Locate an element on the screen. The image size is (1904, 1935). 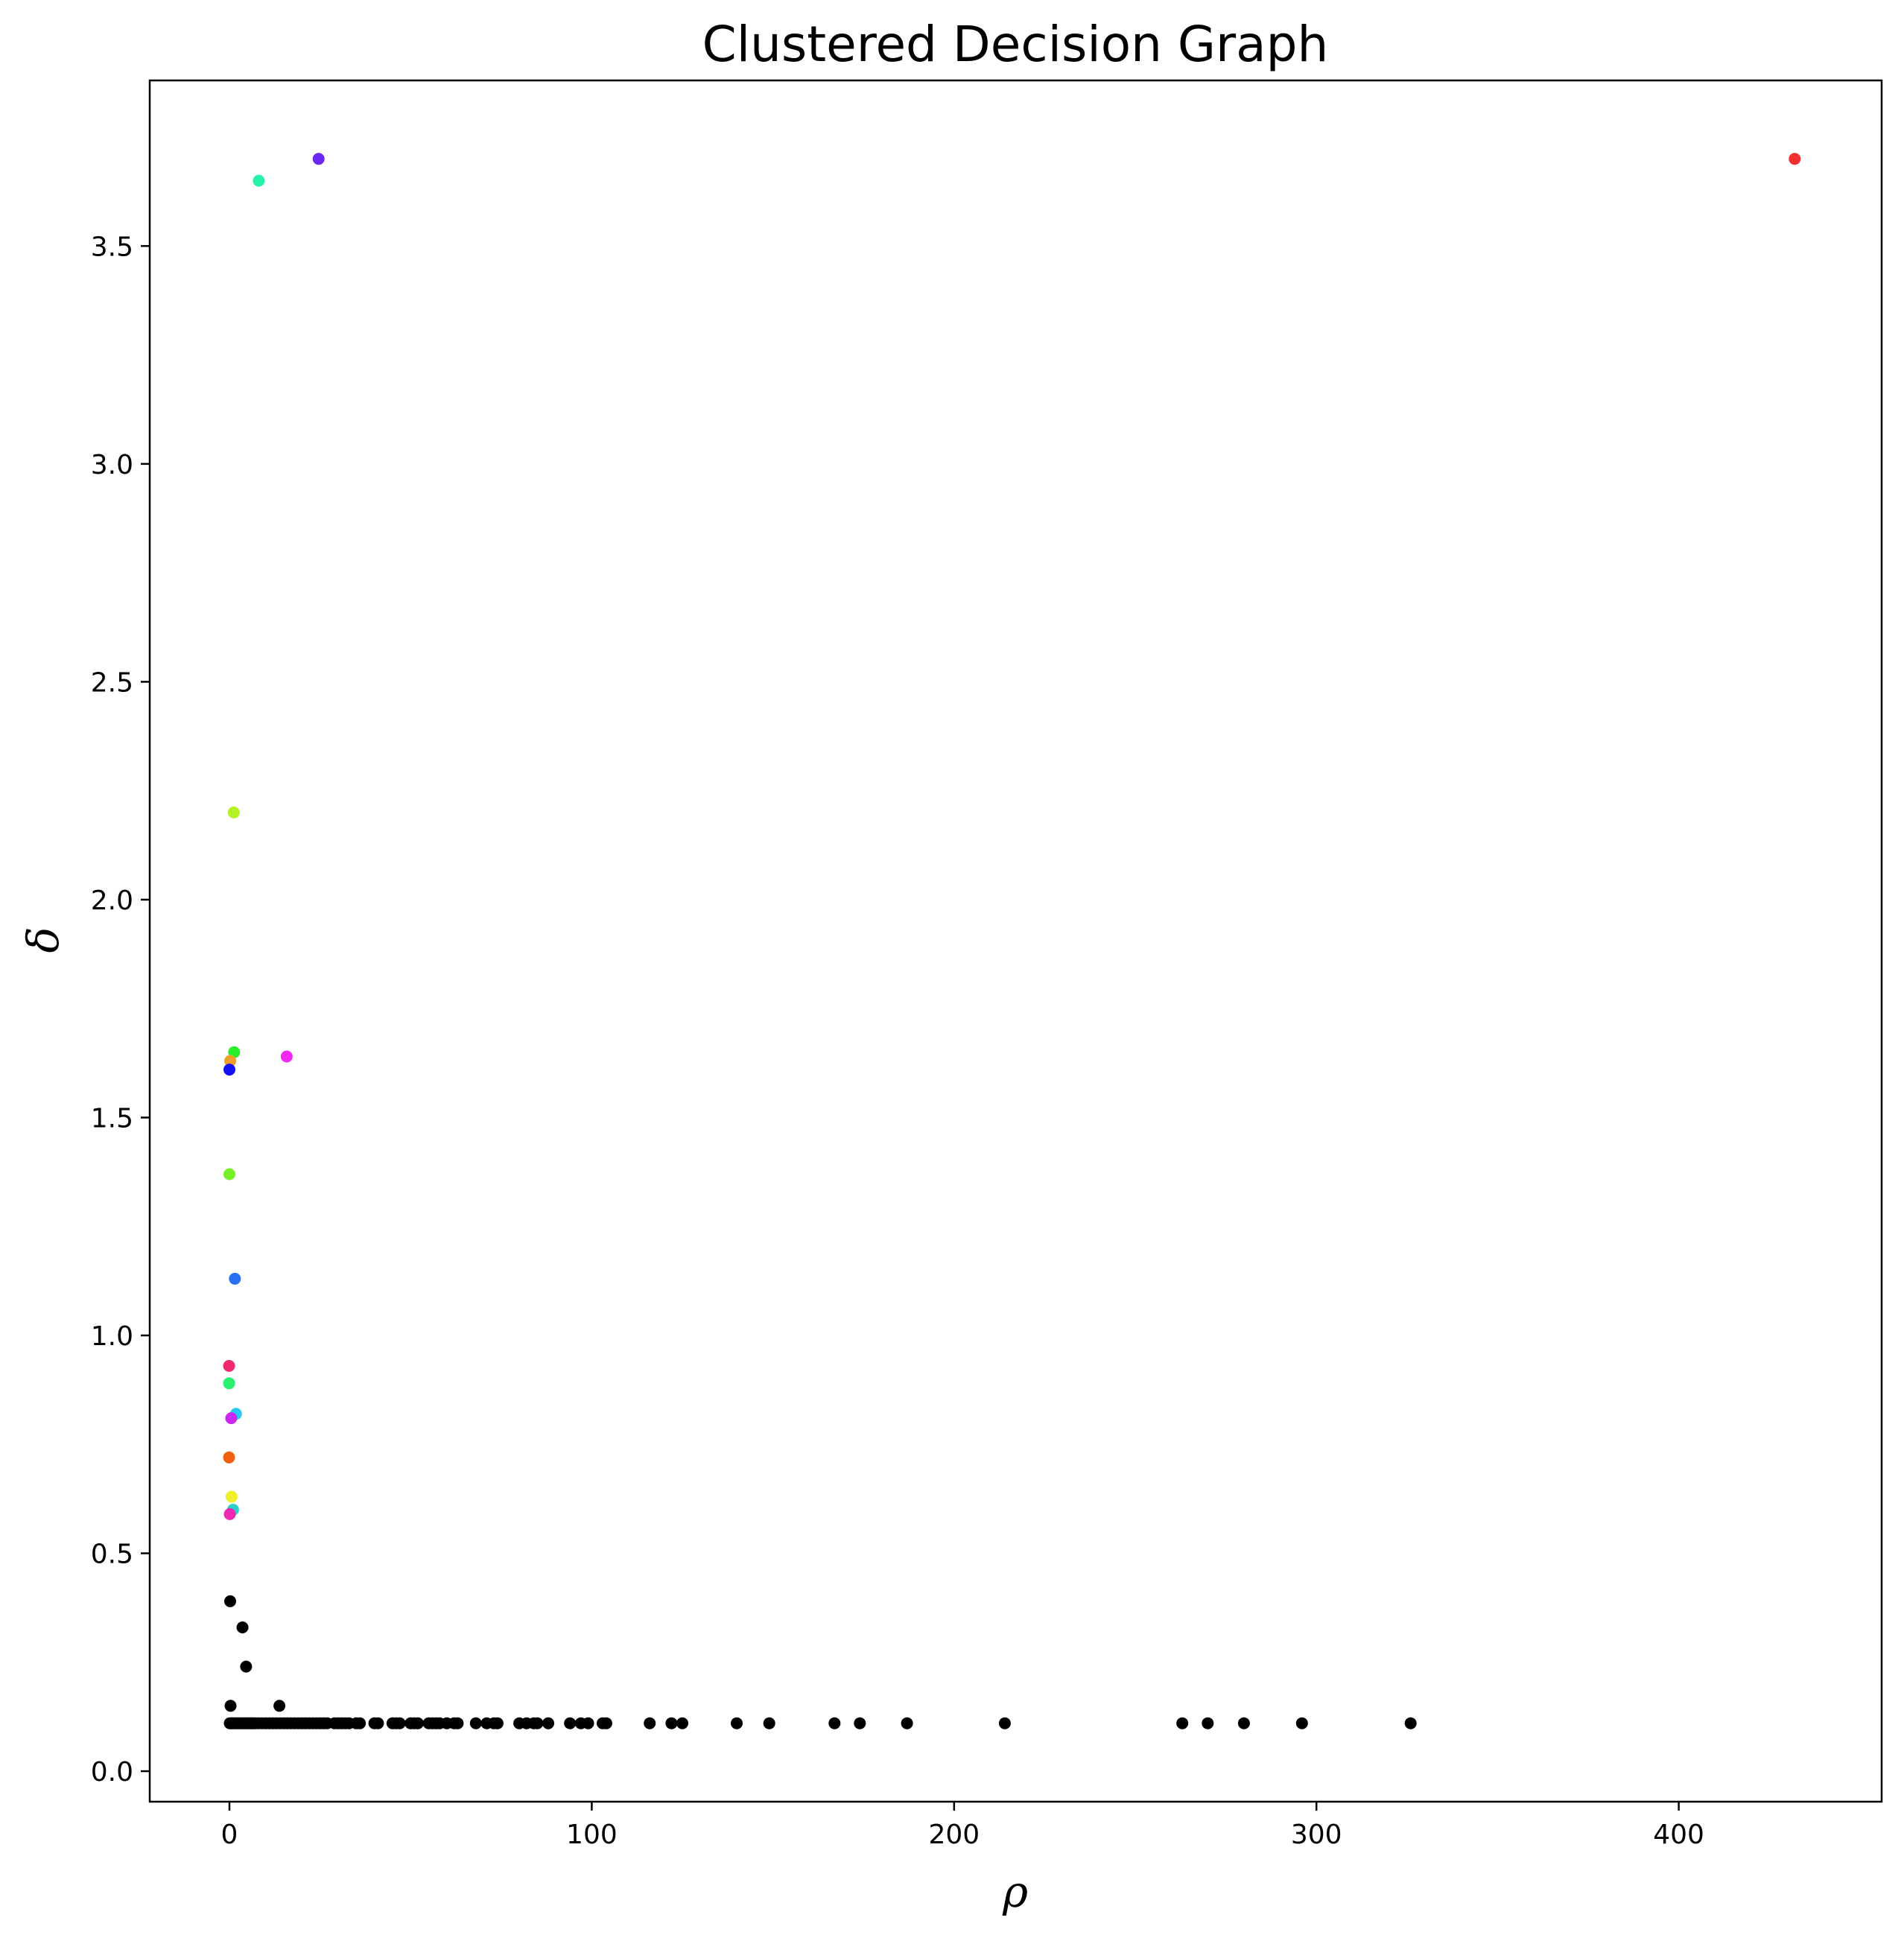
y-tick-label: 1.5 is located at coordinates (112, 1118).